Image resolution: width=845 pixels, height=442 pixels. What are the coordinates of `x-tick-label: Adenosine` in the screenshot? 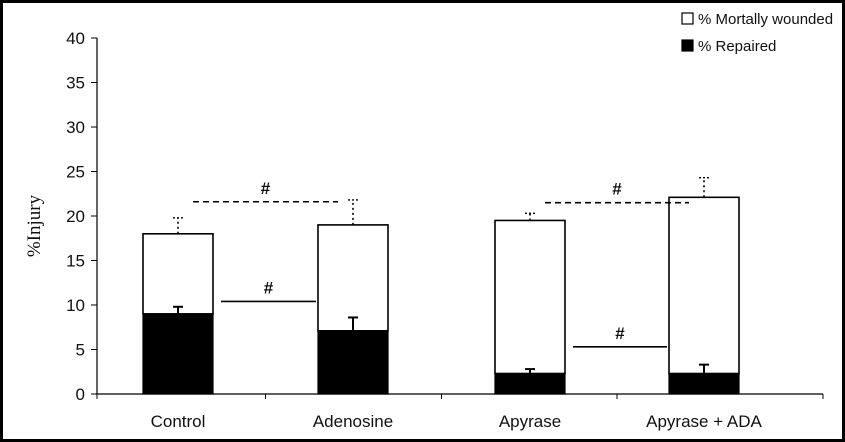 It's located at (353, 421).